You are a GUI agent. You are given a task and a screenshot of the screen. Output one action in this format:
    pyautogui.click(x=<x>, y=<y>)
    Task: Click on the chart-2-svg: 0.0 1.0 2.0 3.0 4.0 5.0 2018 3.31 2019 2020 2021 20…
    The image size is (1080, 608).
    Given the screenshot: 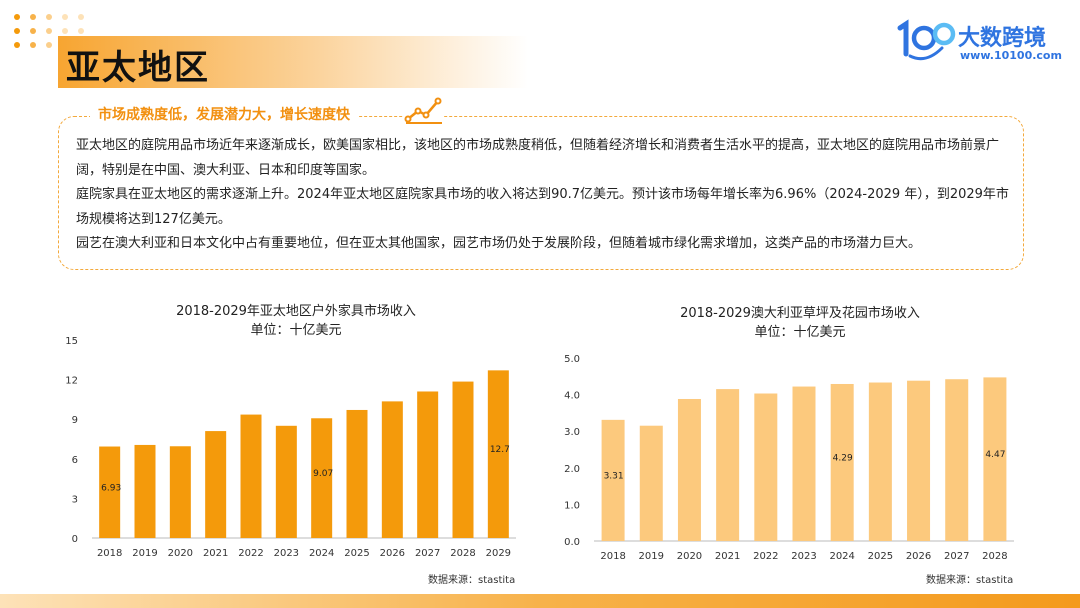 What is the action you would take?
    pyautogui.click(x=789, y=458)
    